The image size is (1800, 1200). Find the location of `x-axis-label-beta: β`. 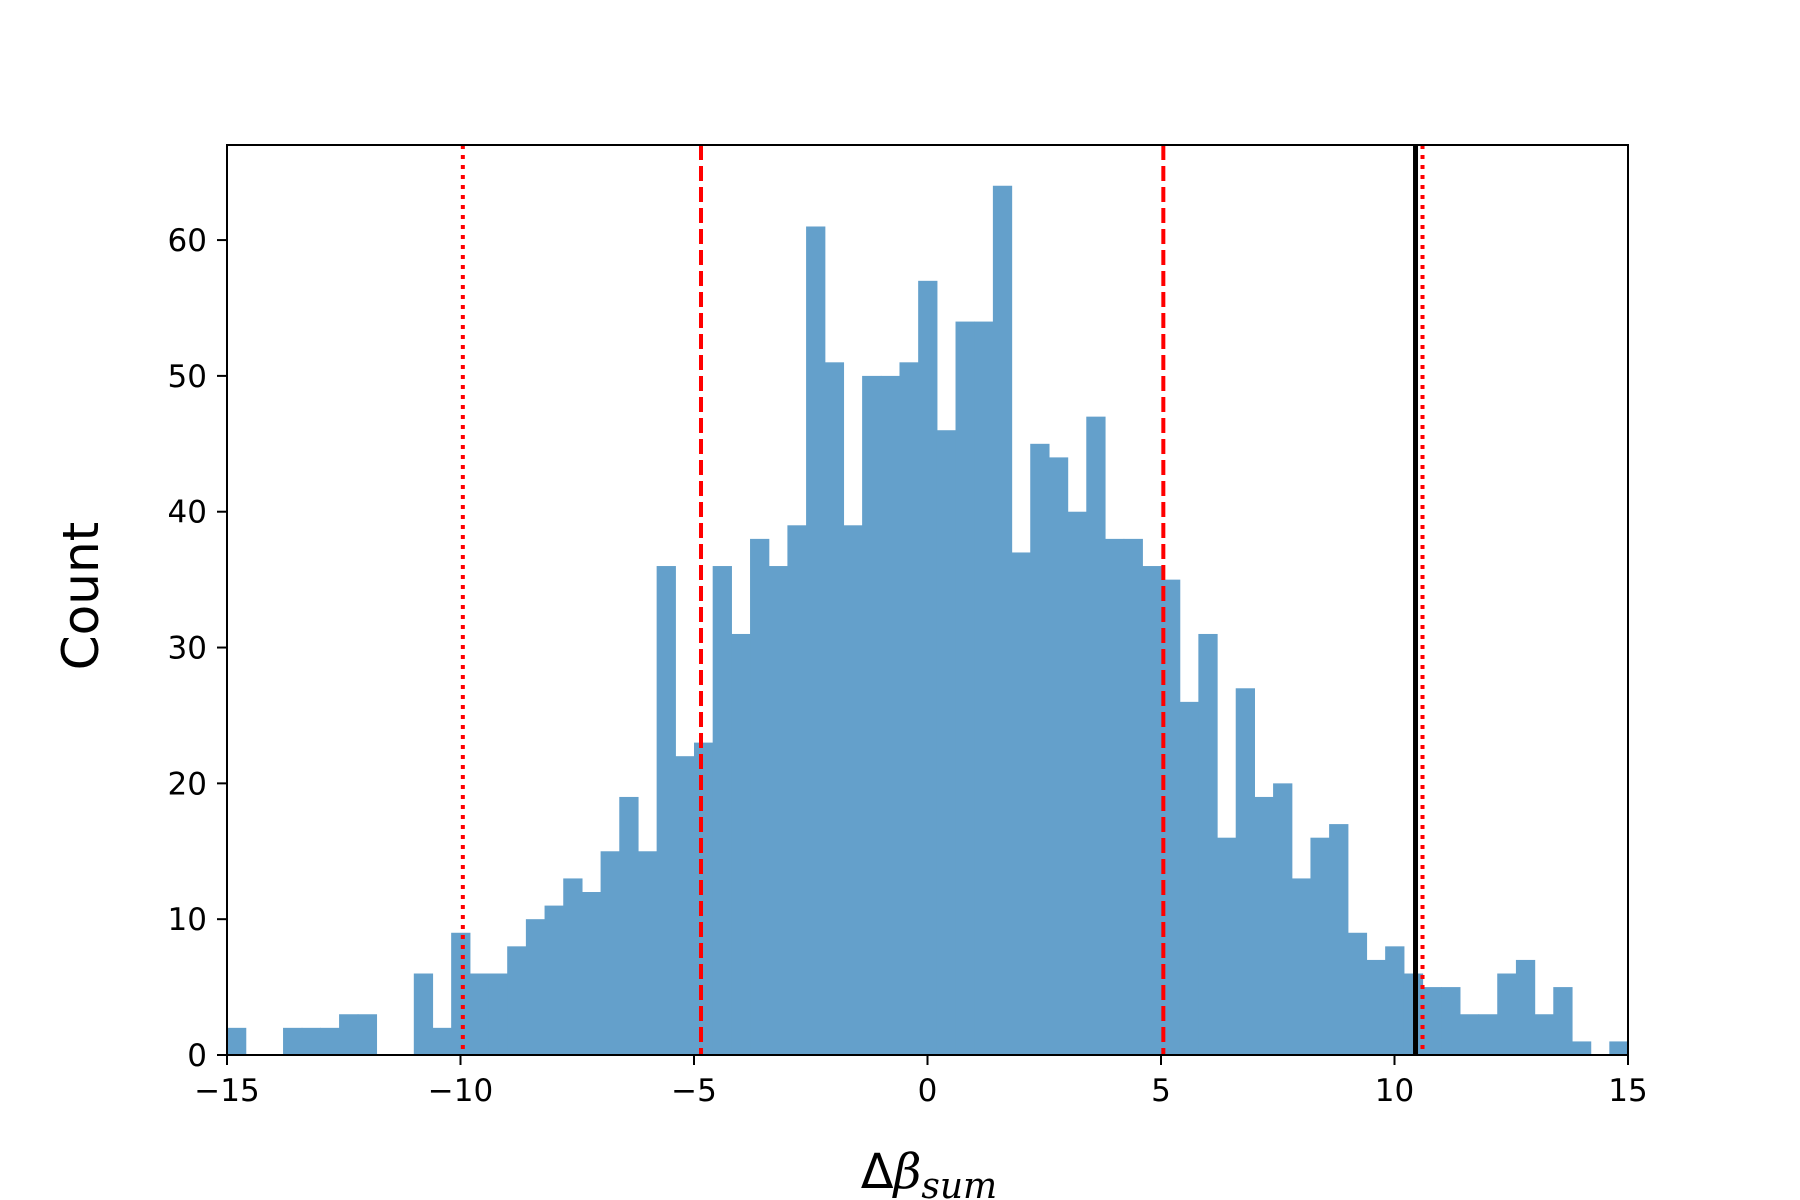

x-axis-label-beta: β is located at coordinates (907, 1172).